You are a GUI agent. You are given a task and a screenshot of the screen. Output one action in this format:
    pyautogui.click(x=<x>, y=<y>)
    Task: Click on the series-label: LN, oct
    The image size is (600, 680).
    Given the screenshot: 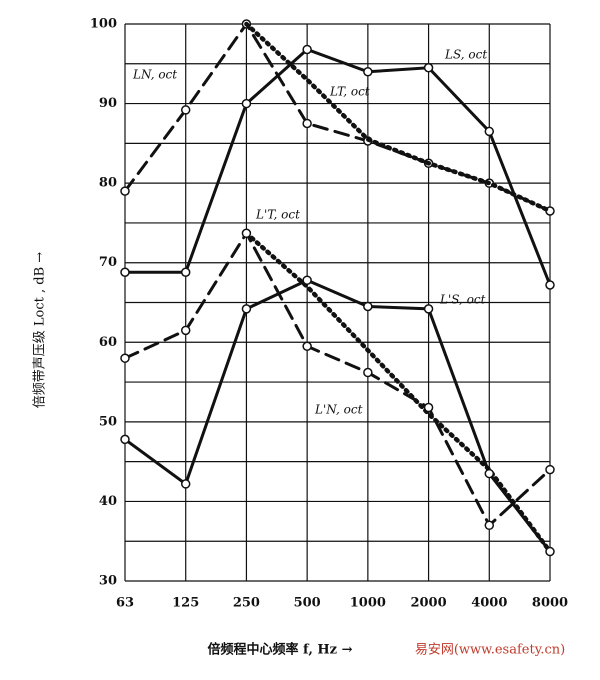 What is the action you would take?
    pyautogui.click(x=154, y=75)
    